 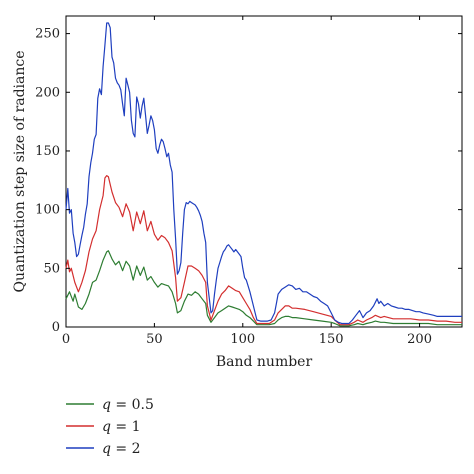 I want to click on y-tick-label: 100, so click(x=47, y=210).